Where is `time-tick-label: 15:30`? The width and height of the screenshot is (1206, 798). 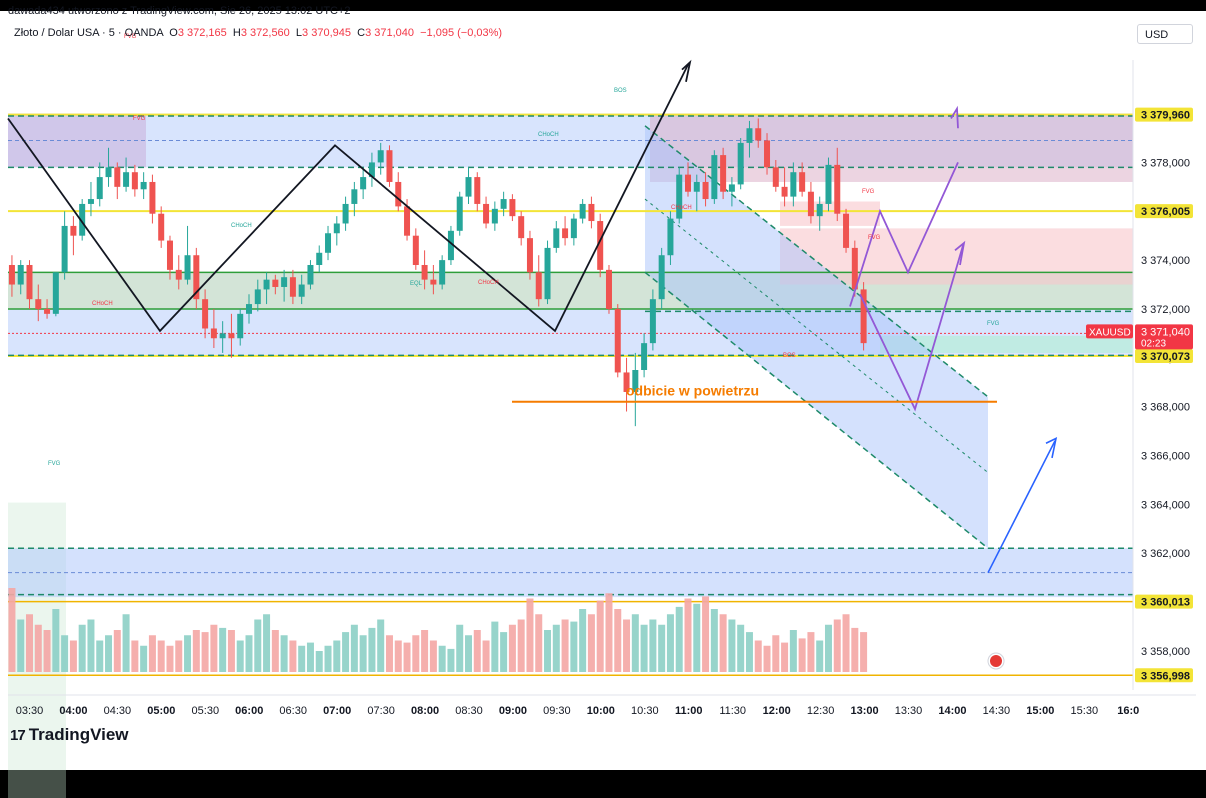
time-tick-label: 15:30 is located at coordinates (1085, 711).